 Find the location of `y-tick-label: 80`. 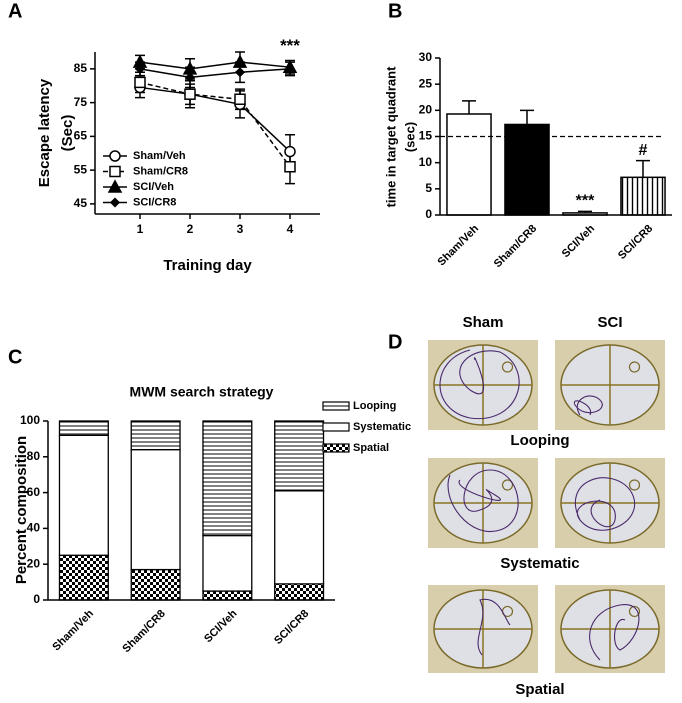

y-tick-label: 80 is located at coordinates (34, 456).